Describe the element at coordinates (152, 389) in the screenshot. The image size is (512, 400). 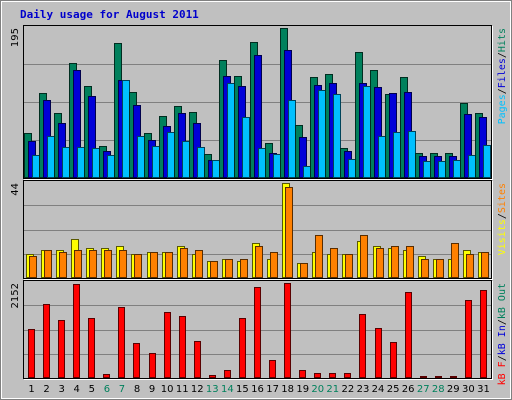
I see `x-tick-label-day-9: 9` at that location.